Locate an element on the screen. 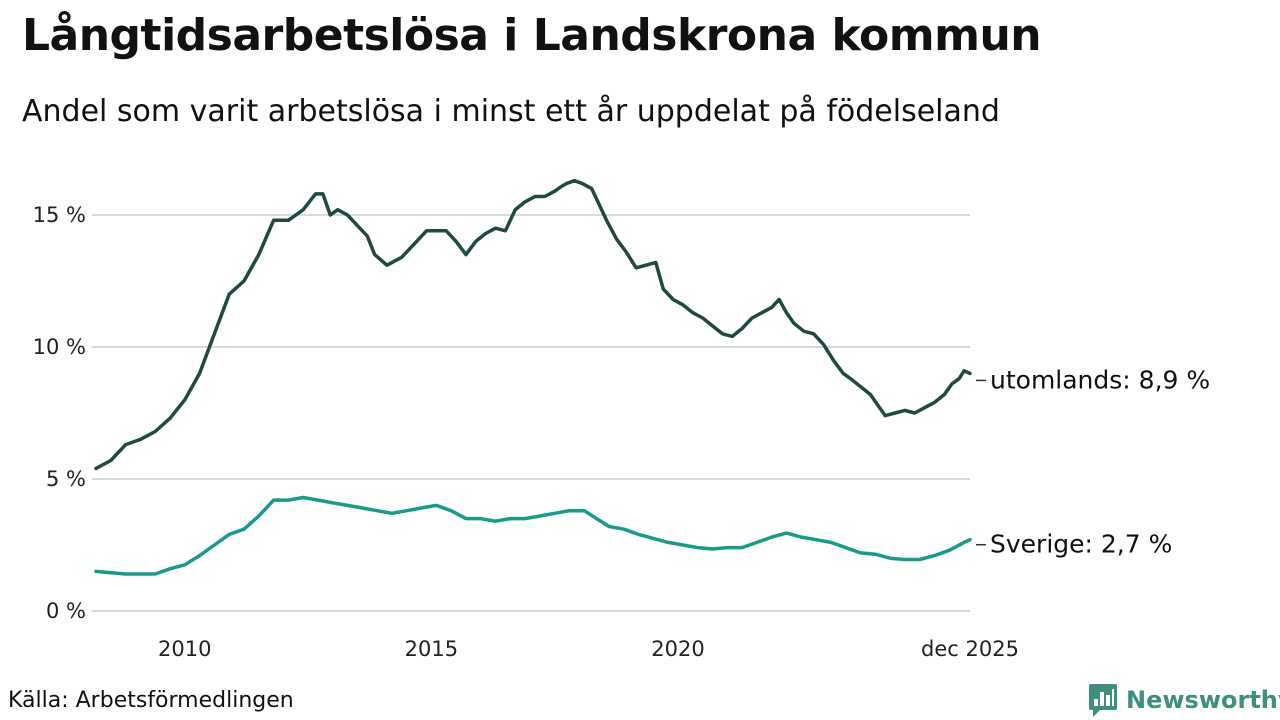  source-note: Källa: Arbetsförmedlingen is located at coordinates (151, 700).